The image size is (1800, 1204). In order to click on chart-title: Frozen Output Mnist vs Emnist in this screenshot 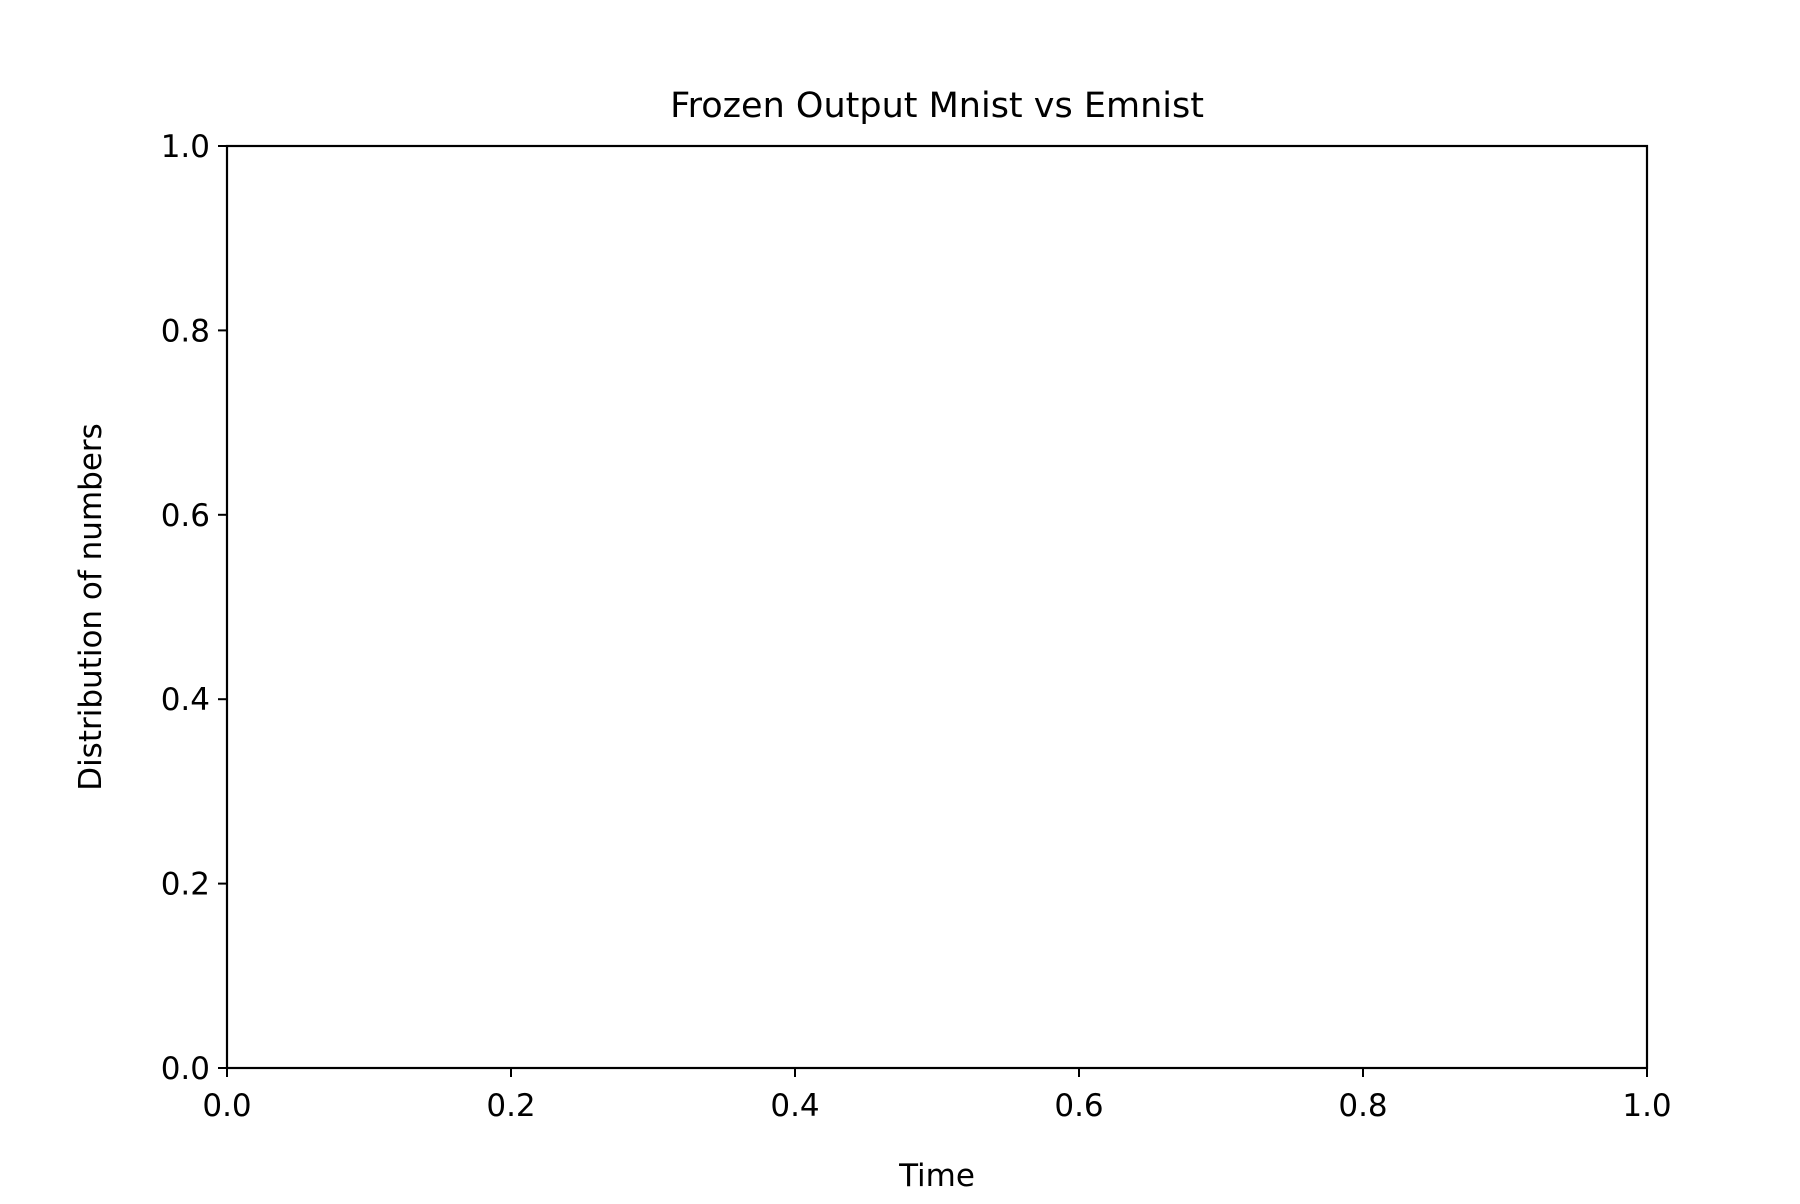, I will do `click(937, 106)`.